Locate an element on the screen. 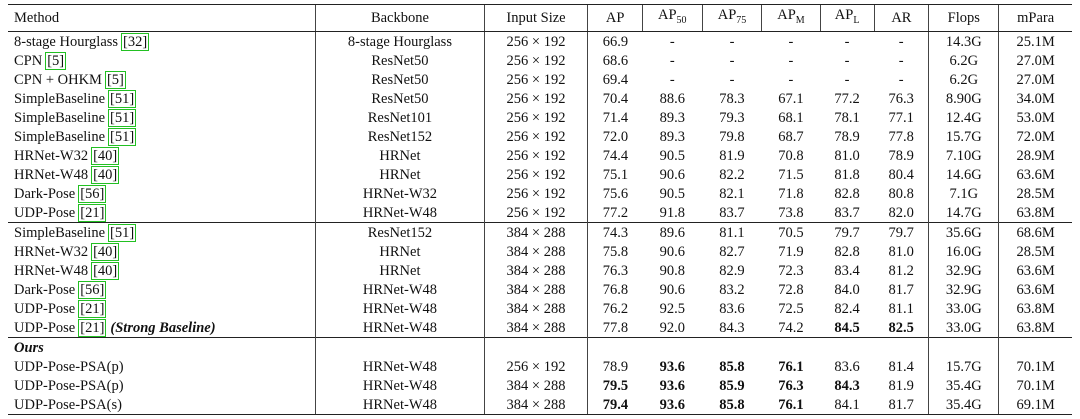 The image size is (1080, 419). header-text: Input Size is located at coordinates (536, 18).